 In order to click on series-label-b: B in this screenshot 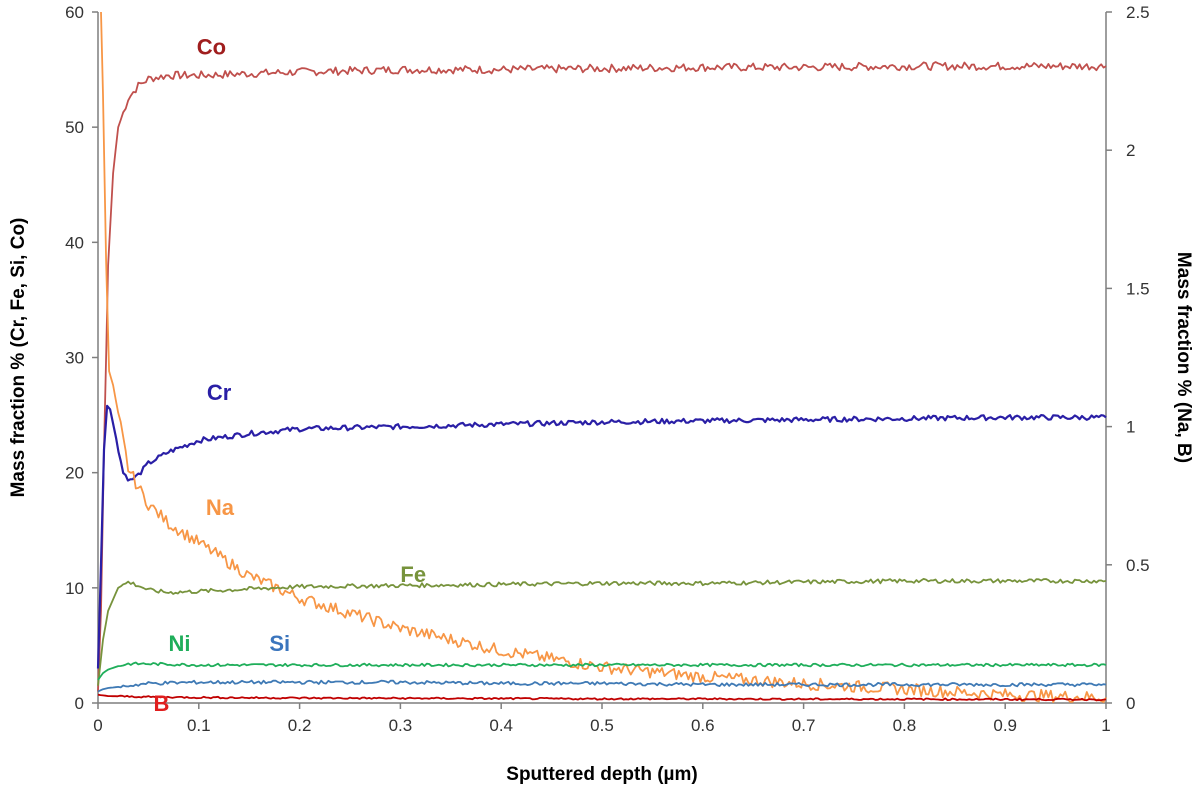, I will do `click(161, 703)`.